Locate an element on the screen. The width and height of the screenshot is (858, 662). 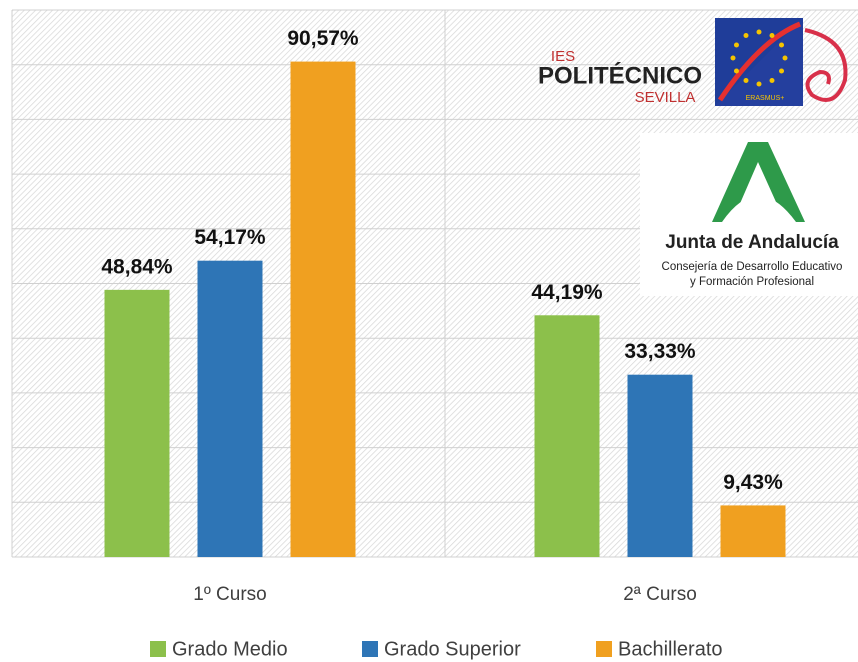
logo-swoosh is located at coordinates (759, 61).